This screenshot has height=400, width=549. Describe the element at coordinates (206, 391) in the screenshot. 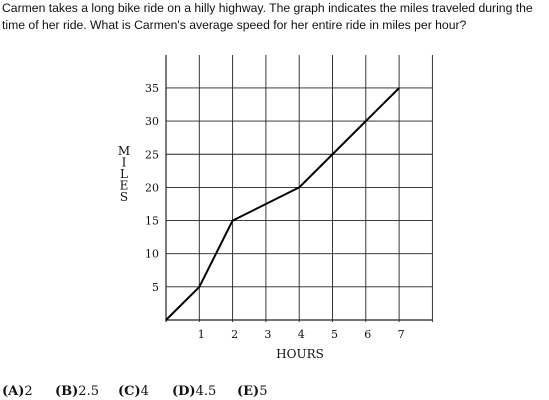

I see `choice-value: 4.5` at that location.